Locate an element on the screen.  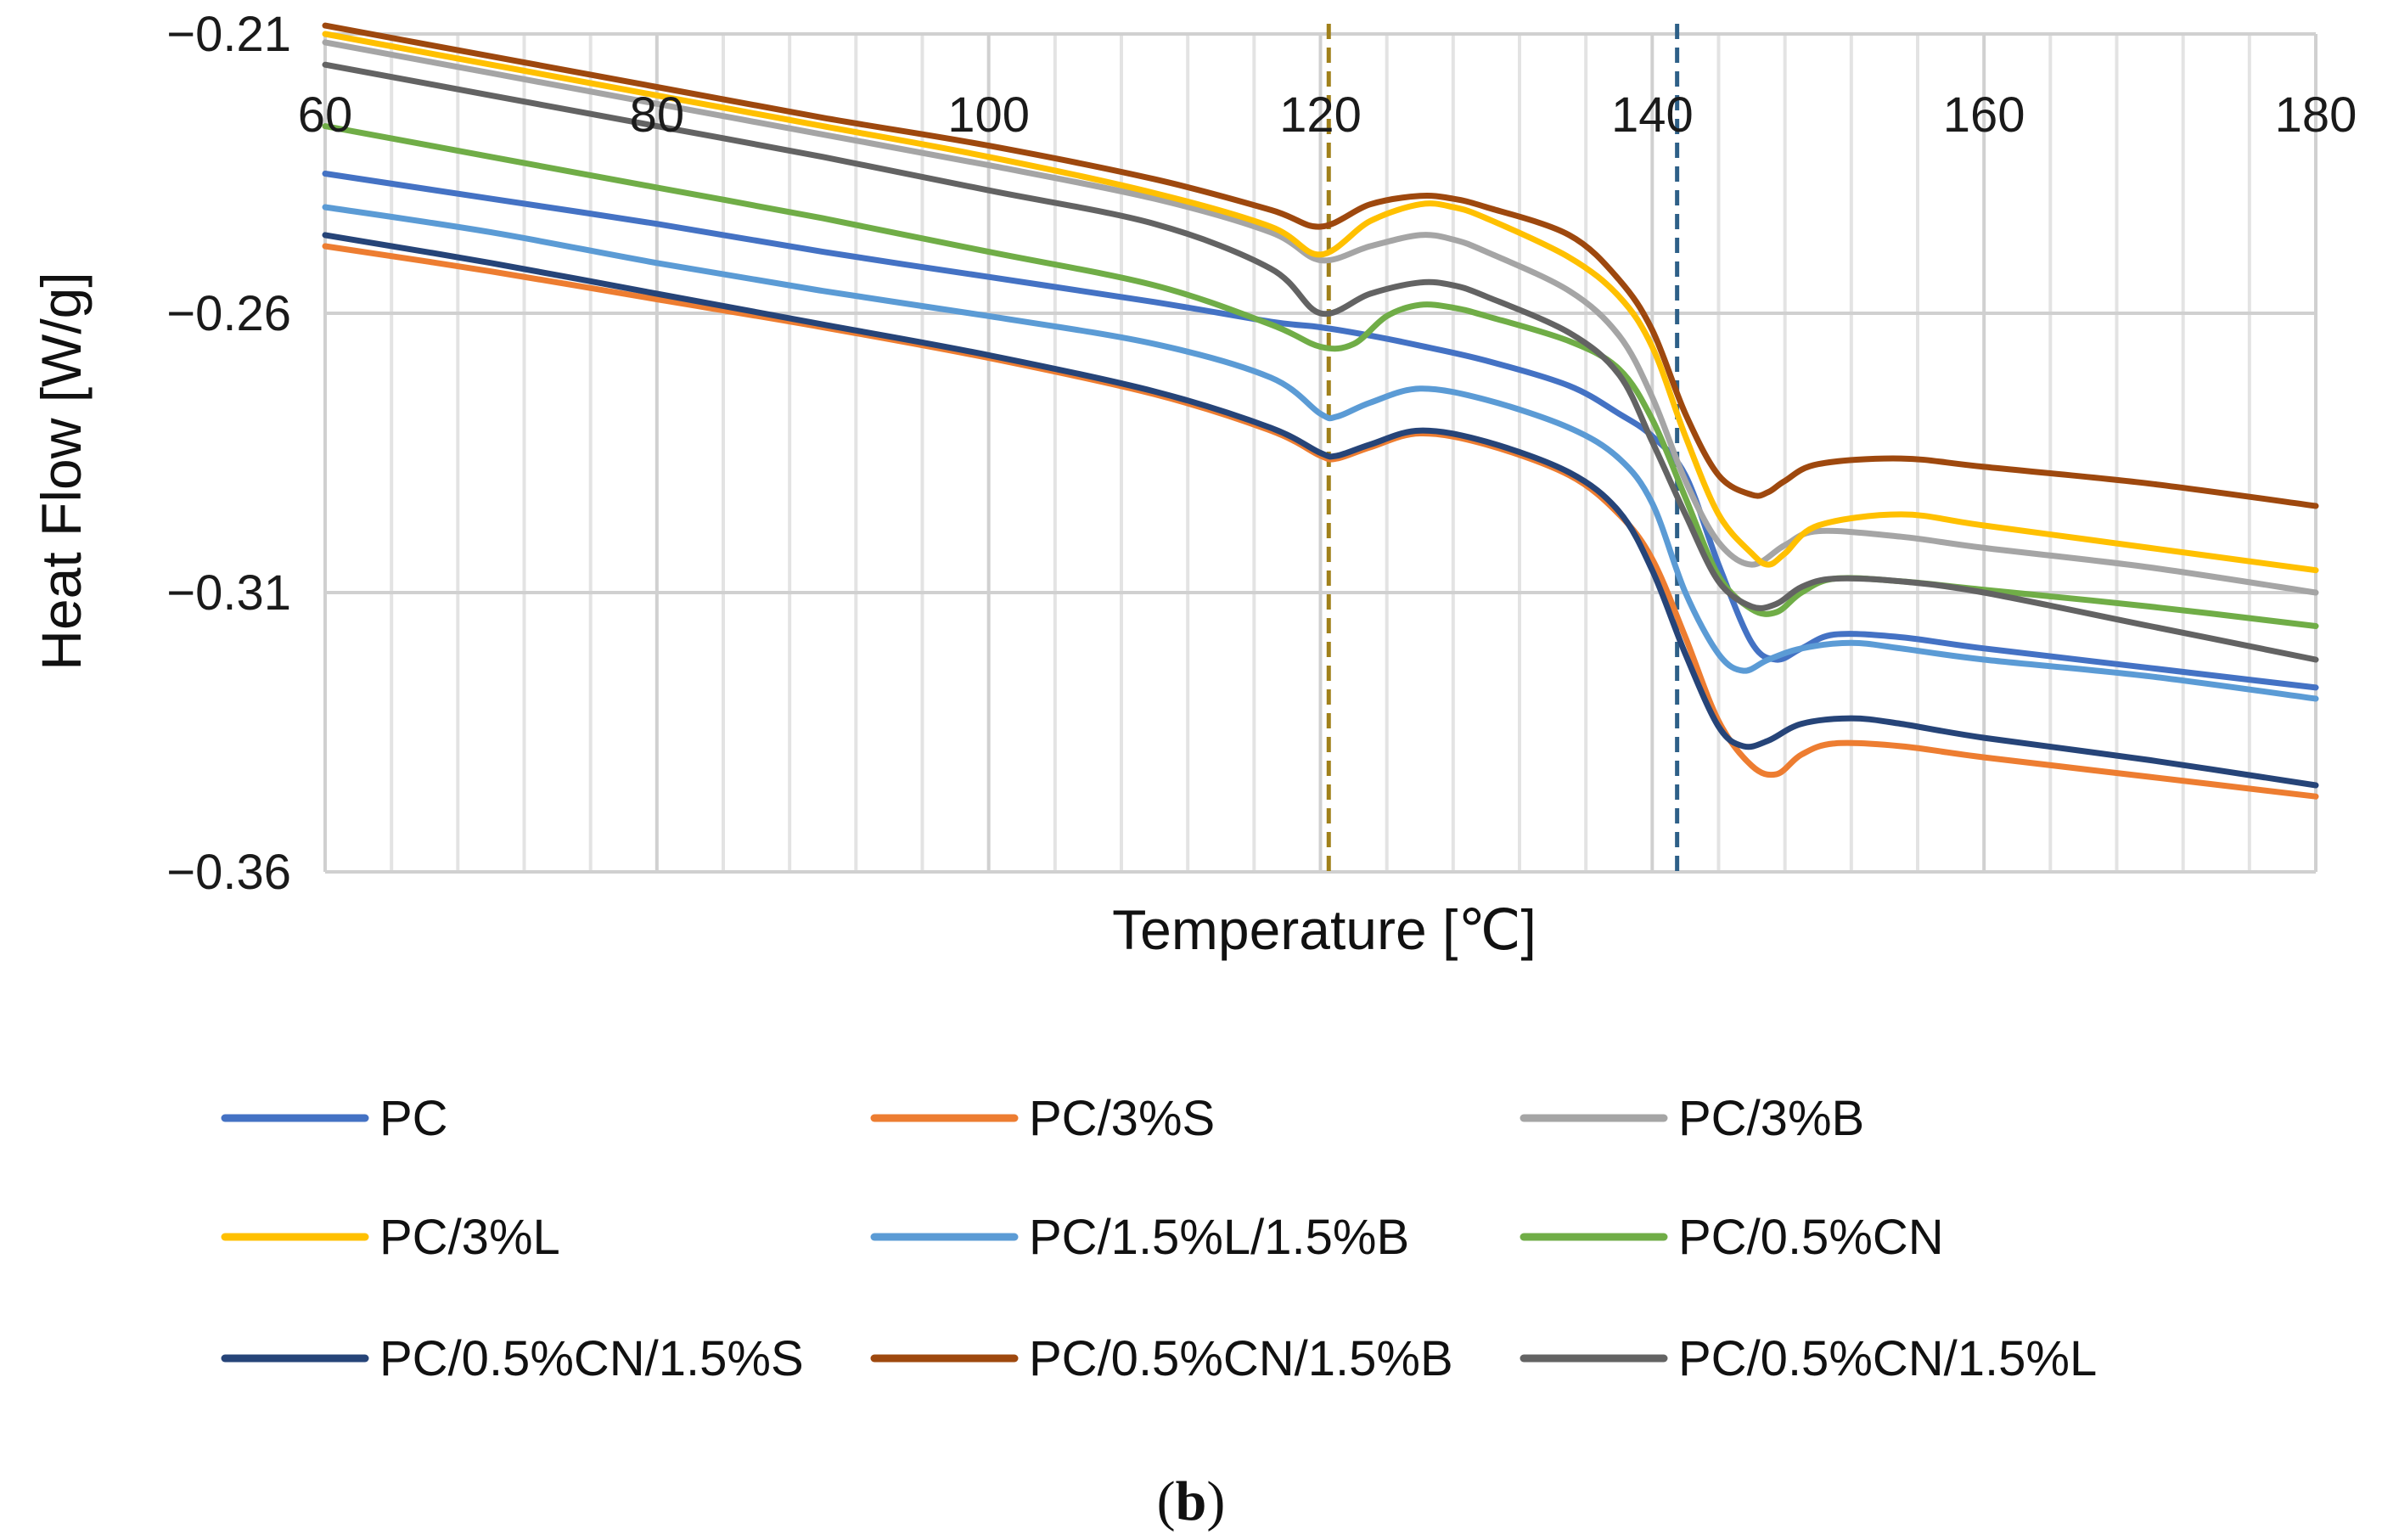
x-tick-label: 80 is located at coordinates (657, 115).